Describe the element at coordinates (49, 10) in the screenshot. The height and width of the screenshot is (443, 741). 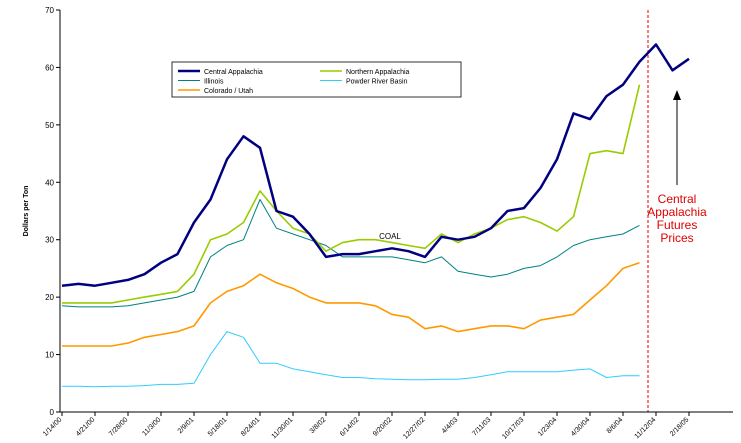
I see `y-tick-label: 70` at that location.